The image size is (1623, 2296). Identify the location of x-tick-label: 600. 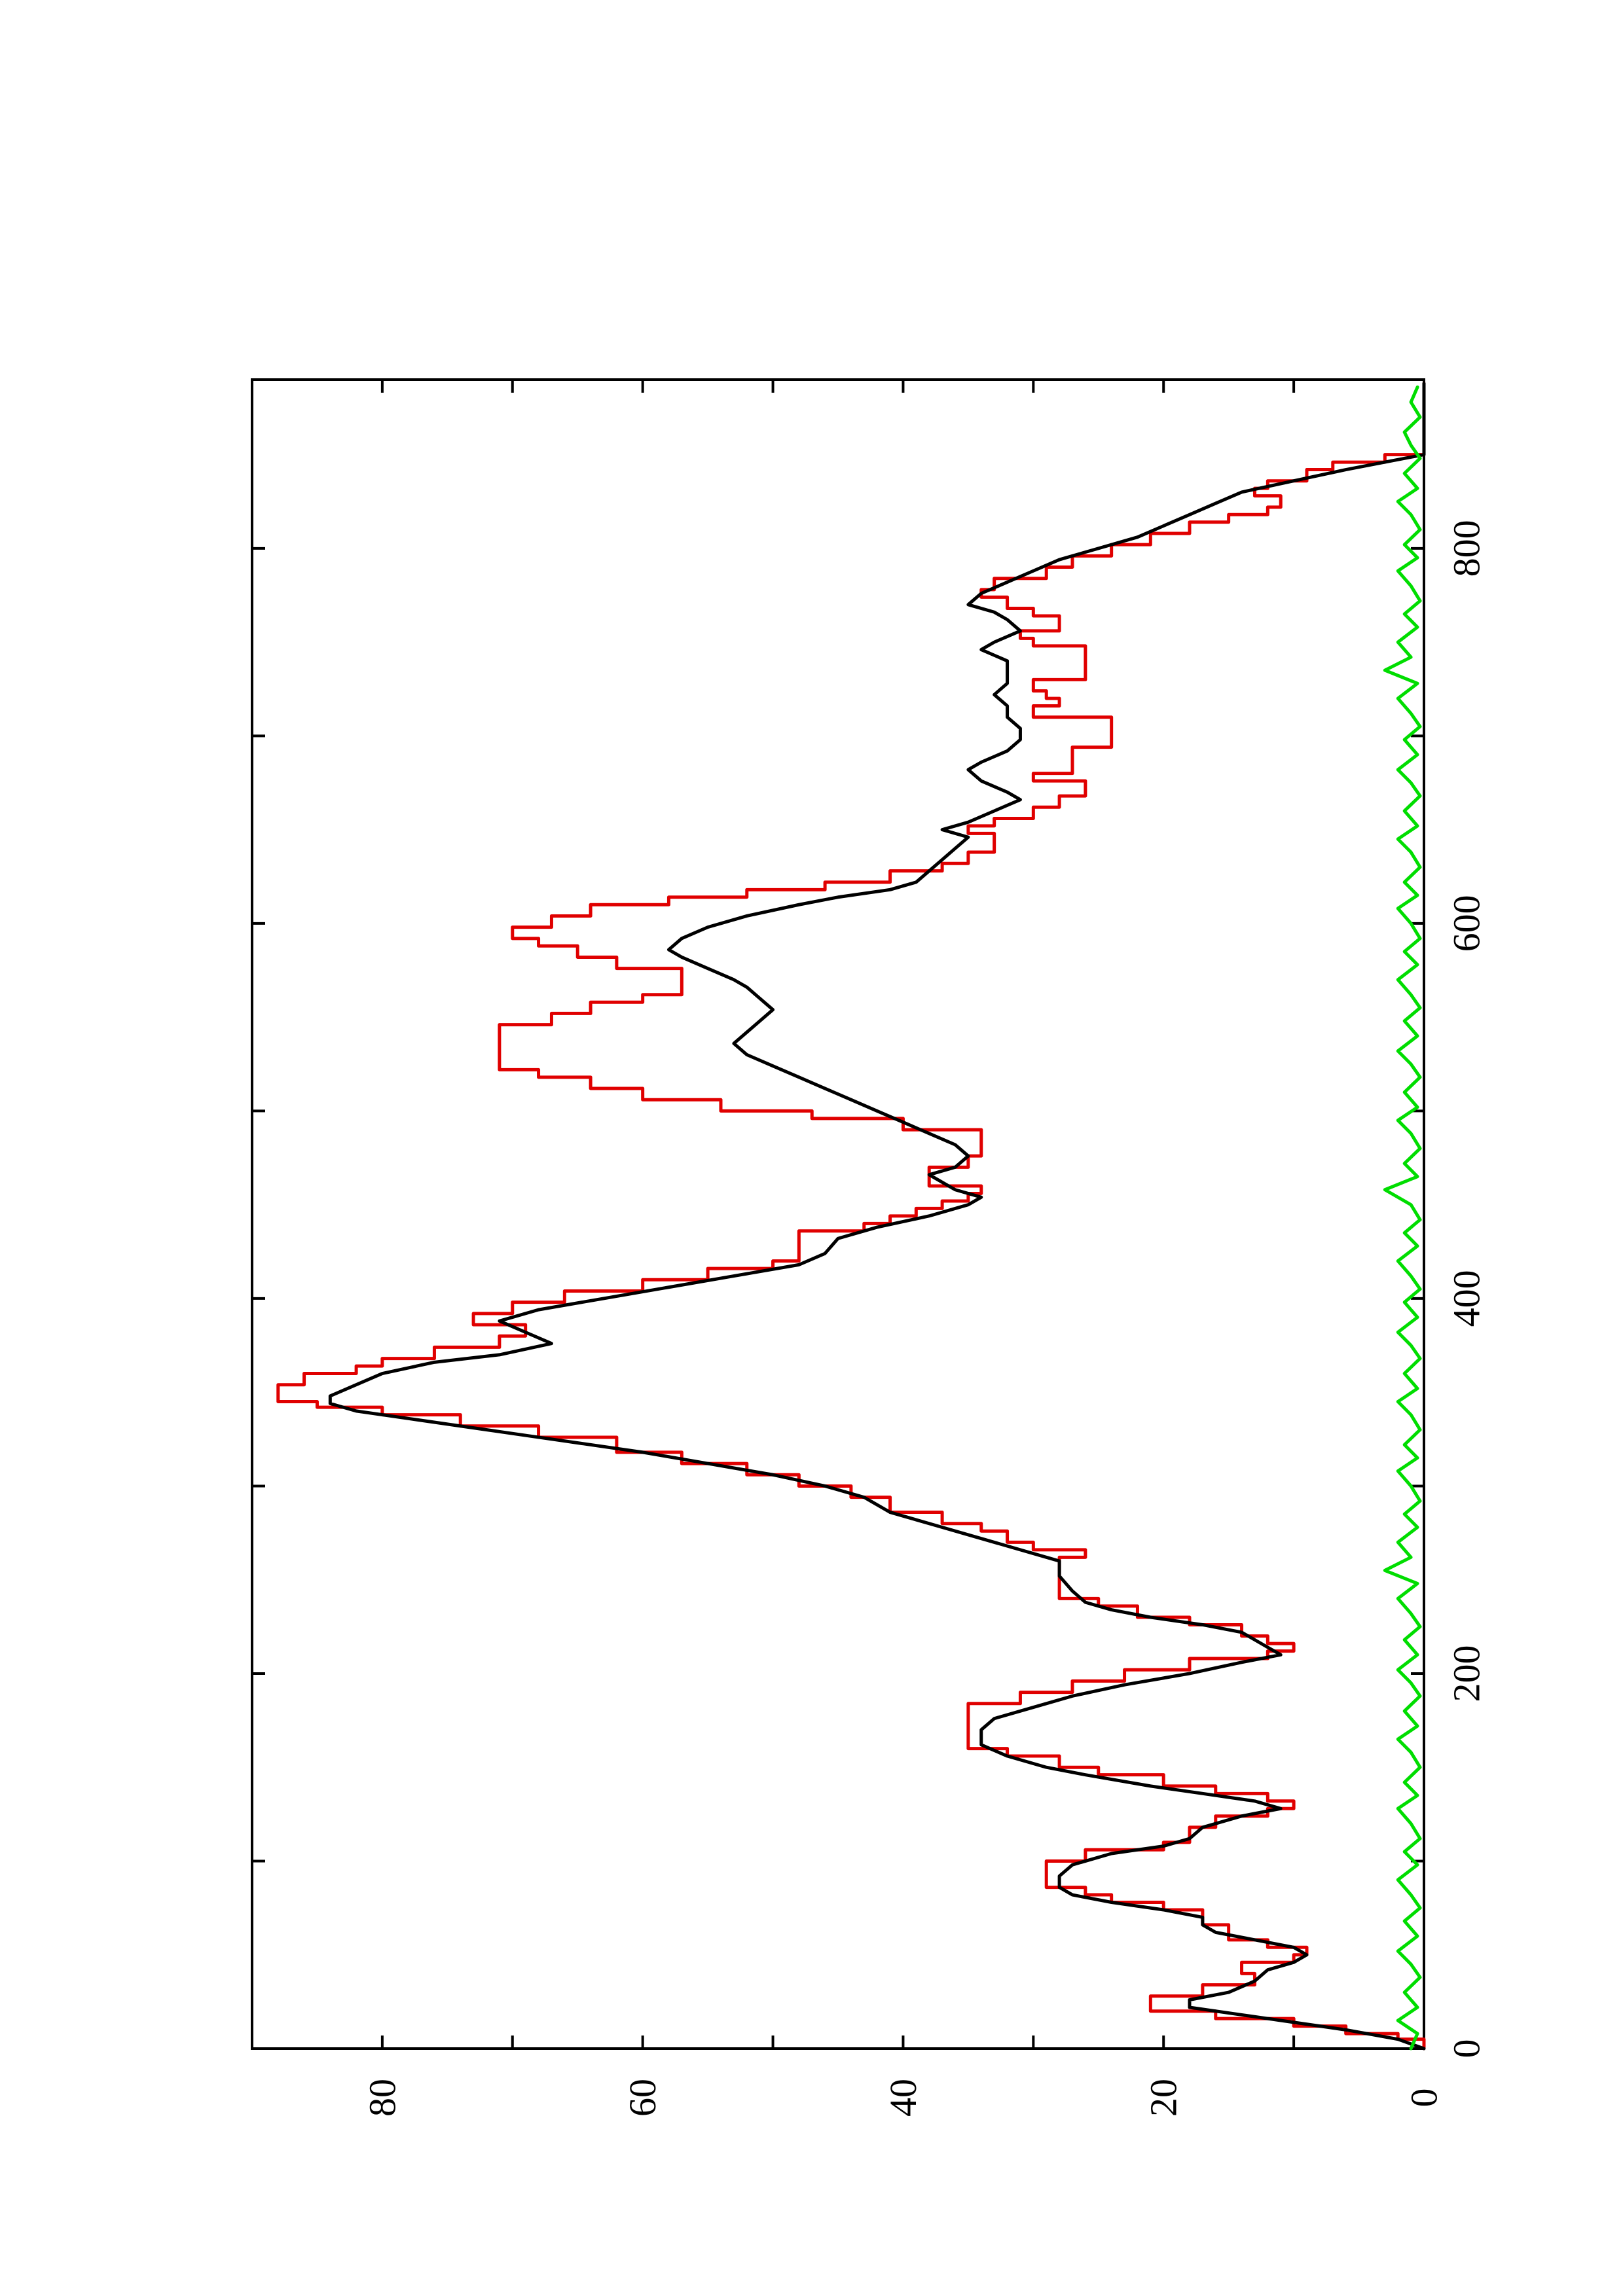
(1467, 923).